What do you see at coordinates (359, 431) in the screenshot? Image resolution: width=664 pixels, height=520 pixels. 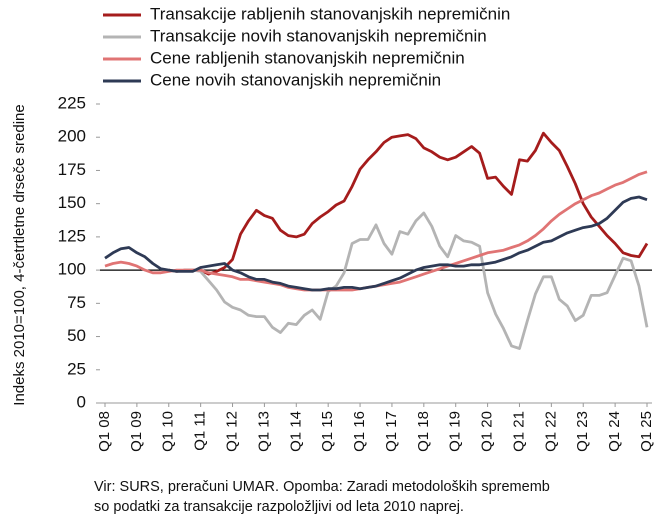 I see `x-tick-label: Q1 16` at bounding box center [359, 431].